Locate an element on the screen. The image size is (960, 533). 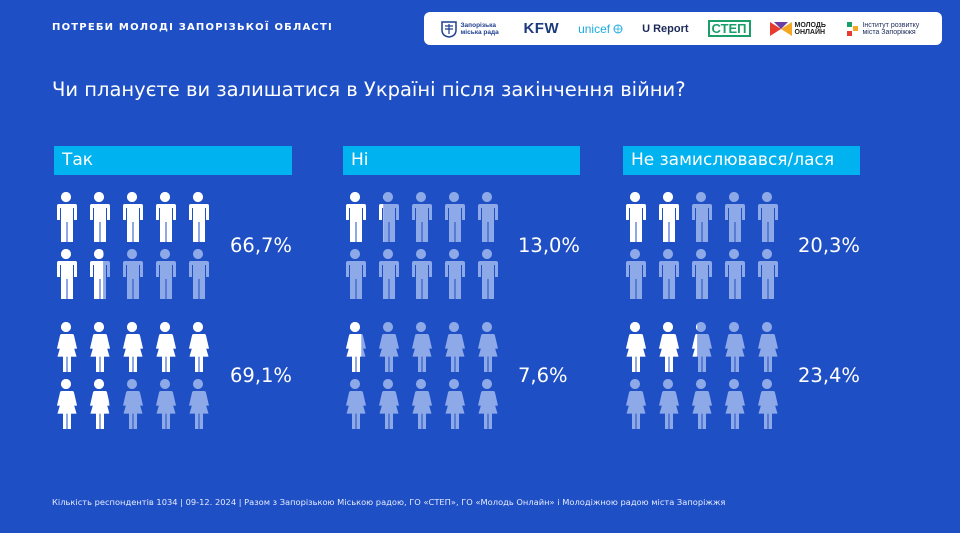
logo-unicef: unicef is located at coordinates (600, 28).